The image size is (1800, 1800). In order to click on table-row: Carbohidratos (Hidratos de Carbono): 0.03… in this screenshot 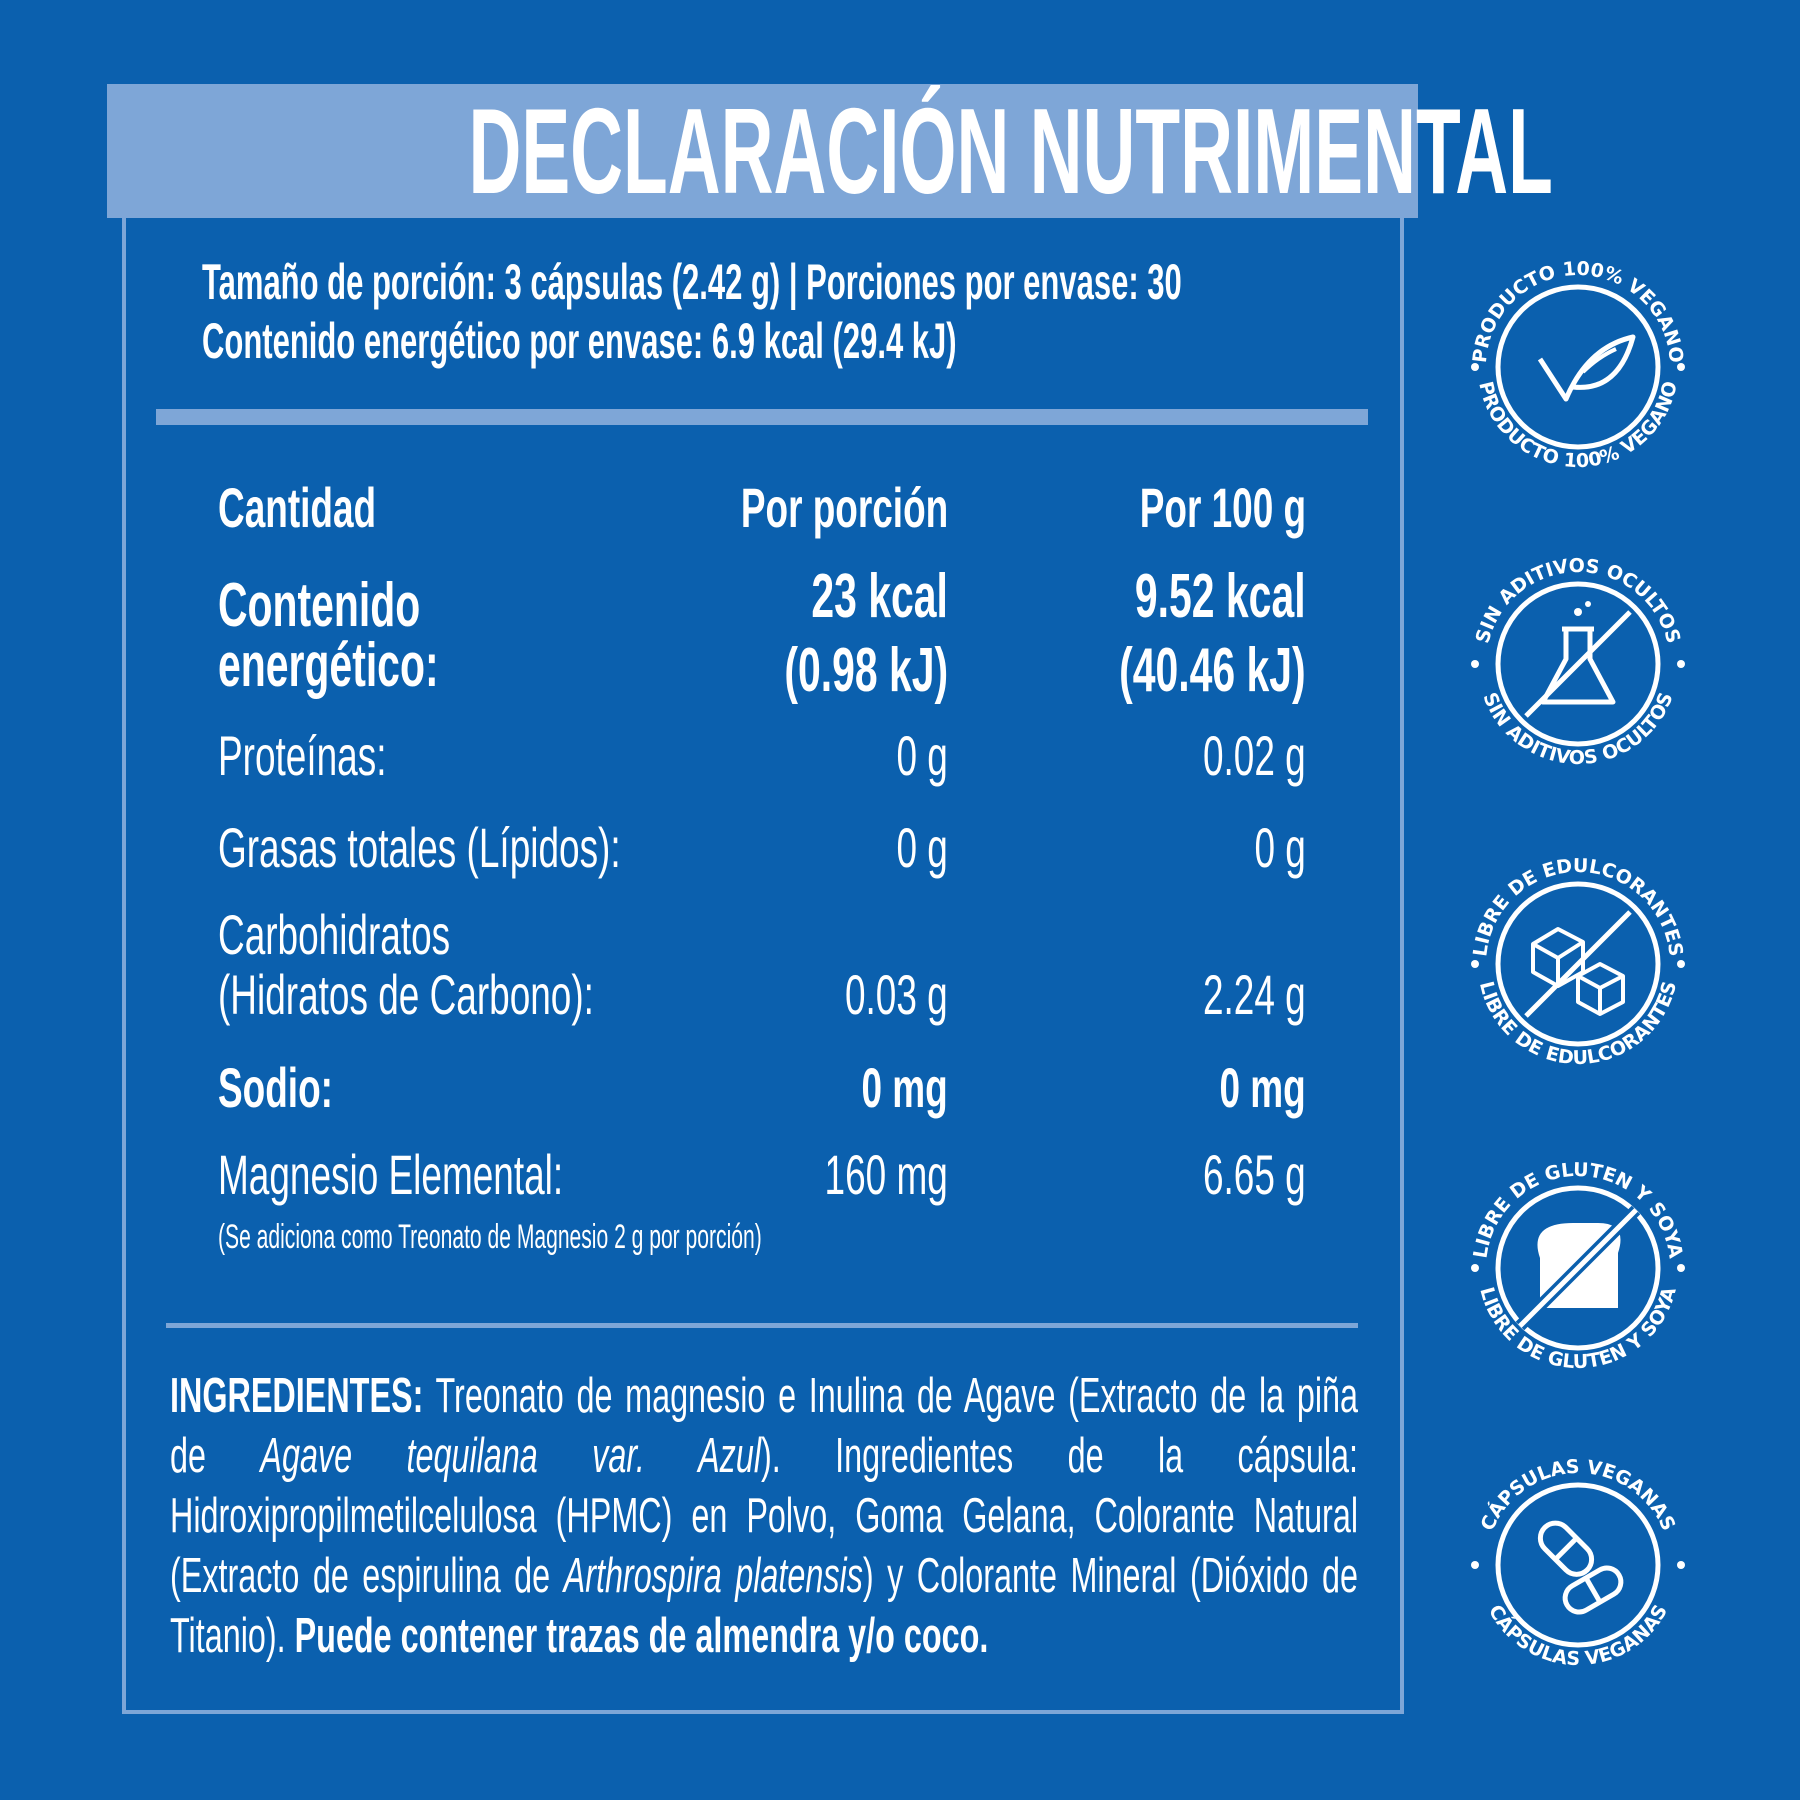, I will do `click(763, 965)`.